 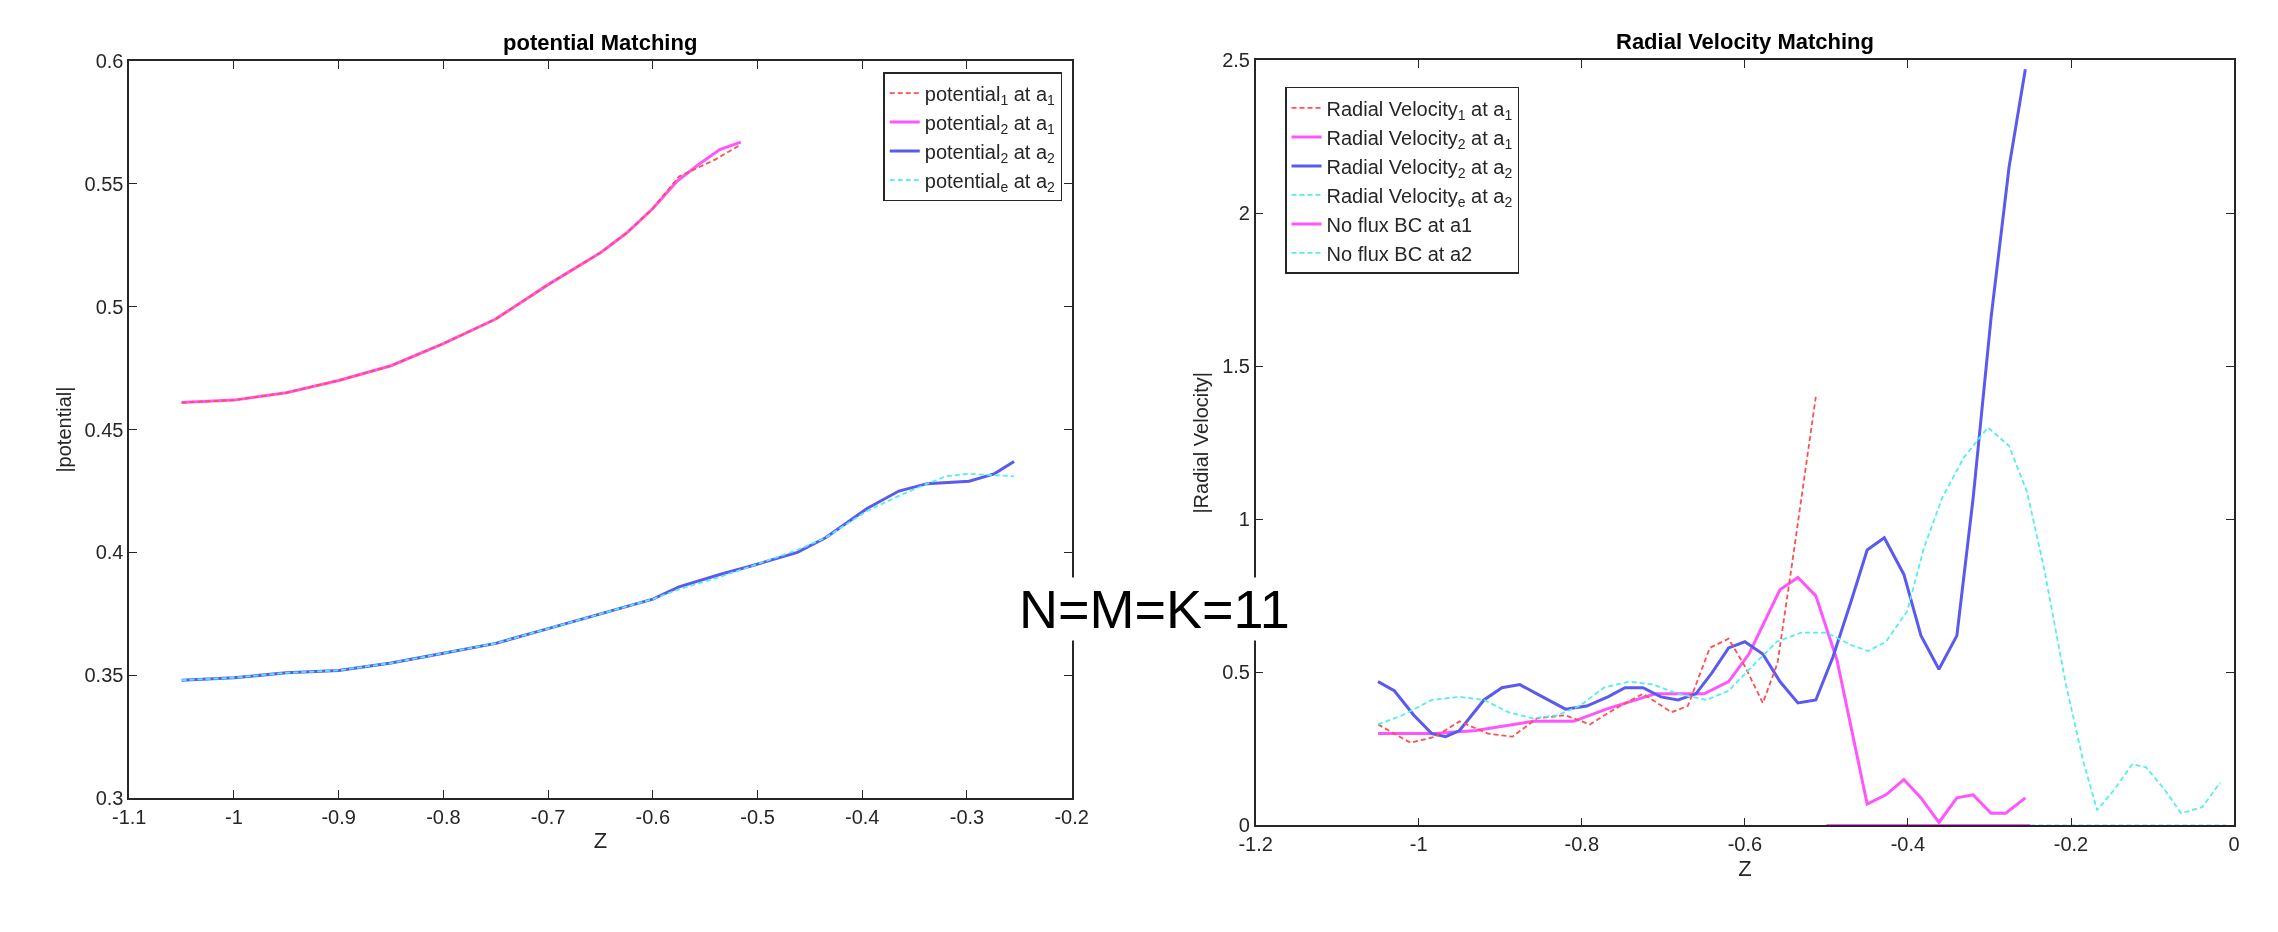 I want to click on legend-label: Radial Velocity$_{e}$ at a$_{2}$, so click(x=1419, y=197).